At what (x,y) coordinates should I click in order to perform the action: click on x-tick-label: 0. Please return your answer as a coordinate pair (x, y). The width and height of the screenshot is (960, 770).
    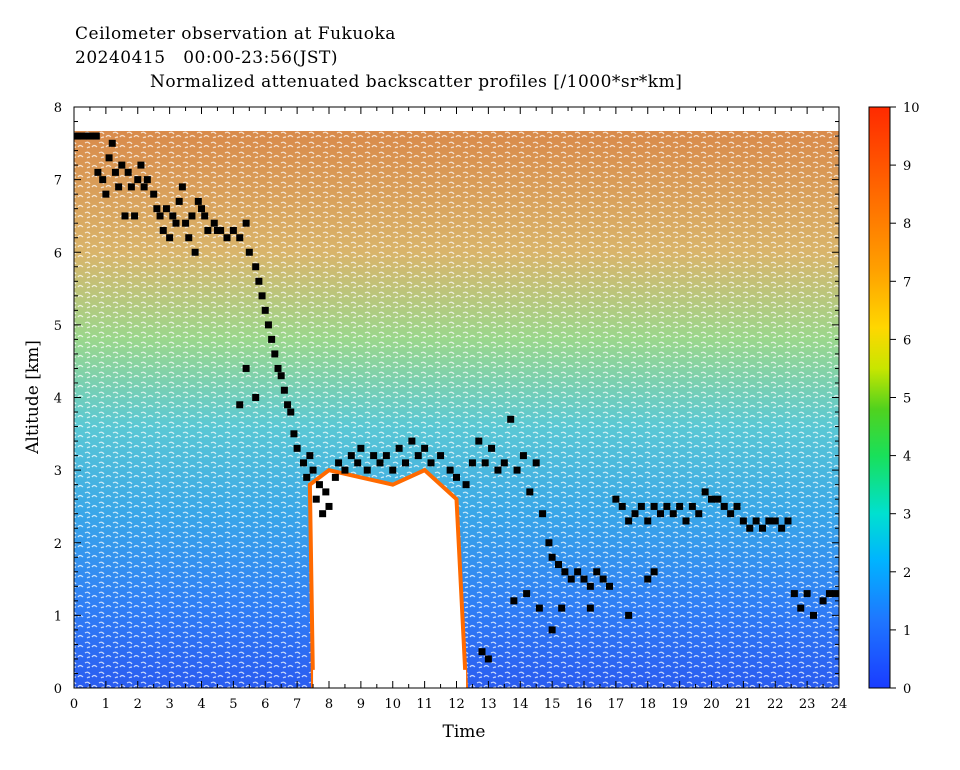
    Looking at the image, I should click on (74, 704).